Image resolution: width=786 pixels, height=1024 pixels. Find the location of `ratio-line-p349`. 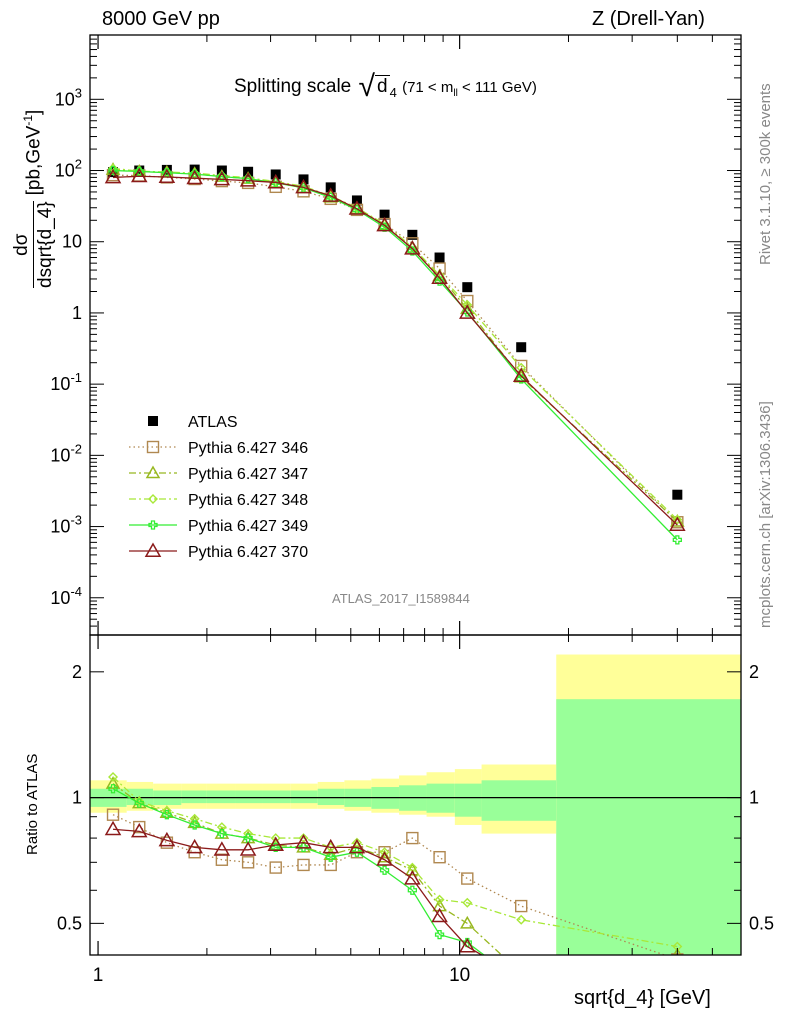

ratio-line-p349 is located at coordinates (299, 871).